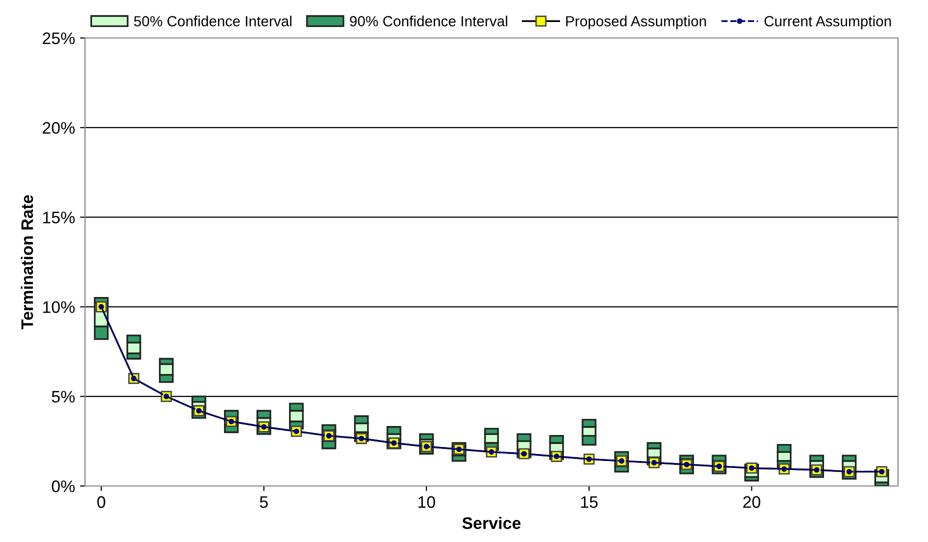 This screenshot has width=928, height=542. I want to click on x-axis-title: Service, so click(491, 523).